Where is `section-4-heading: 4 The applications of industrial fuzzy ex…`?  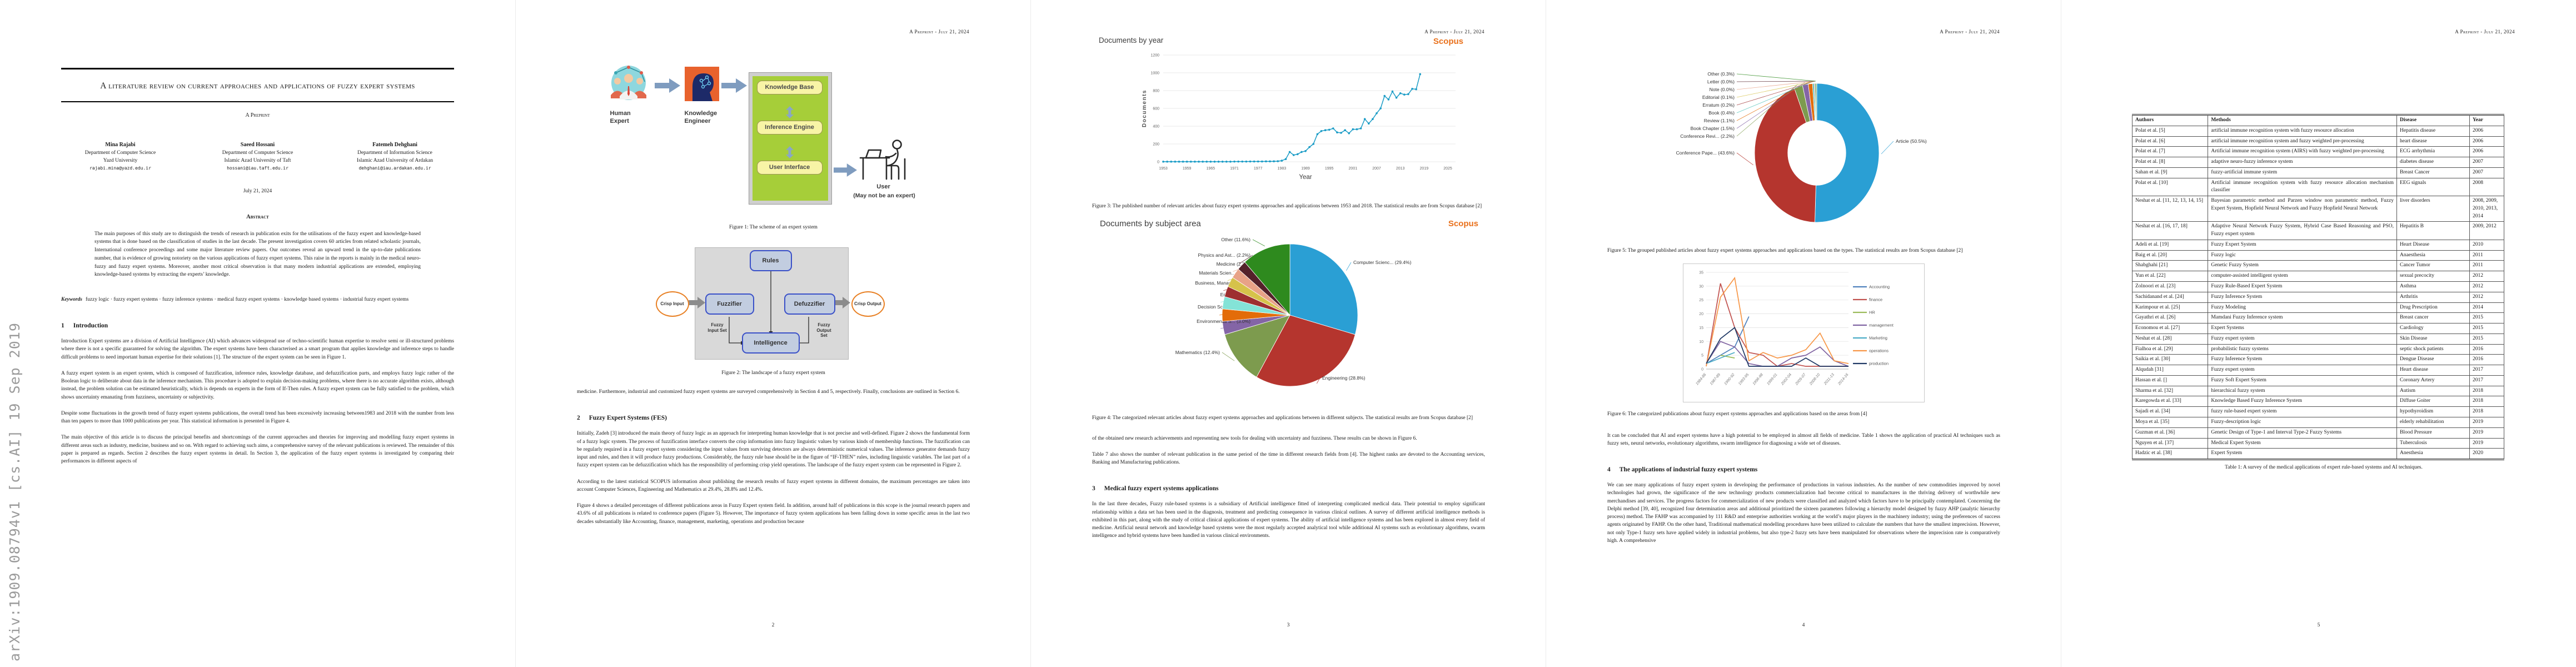
section-4-heading: 4 The applications of industrial fuzzy ex… is located at coordinates (1682, 469).